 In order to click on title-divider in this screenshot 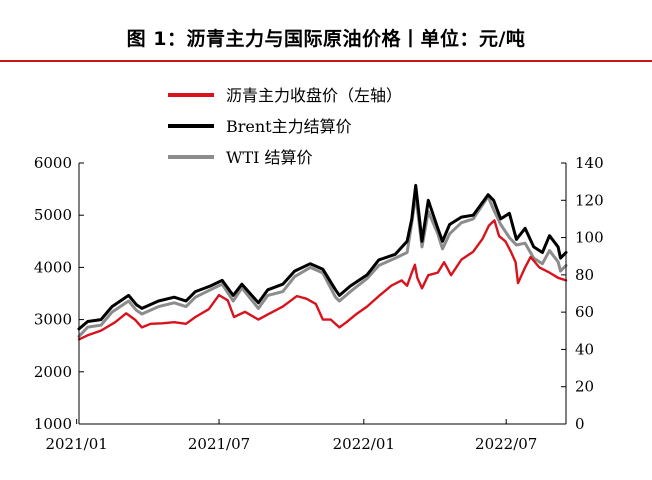, I will do `click(326, 61)`.